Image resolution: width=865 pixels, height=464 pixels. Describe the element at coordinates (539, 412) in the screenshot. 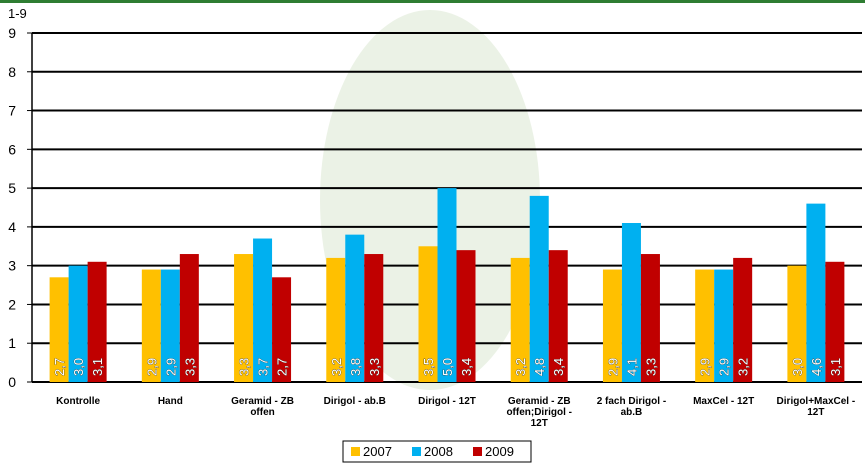

I see `x-tick-label: Geramid - ZB offen;Dirigol - 12T` at that location.